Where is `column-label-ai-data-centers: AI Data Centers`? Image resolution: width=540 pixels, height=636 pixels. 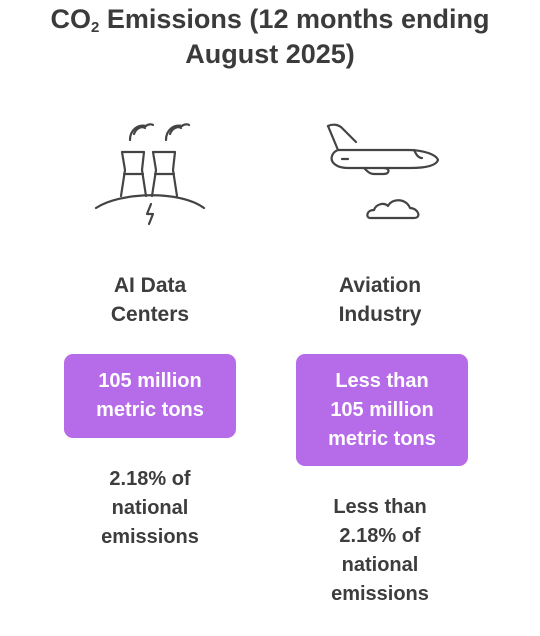 column-label-ai-data-centers: AI Data Centers is located at coordinates (150, 300).